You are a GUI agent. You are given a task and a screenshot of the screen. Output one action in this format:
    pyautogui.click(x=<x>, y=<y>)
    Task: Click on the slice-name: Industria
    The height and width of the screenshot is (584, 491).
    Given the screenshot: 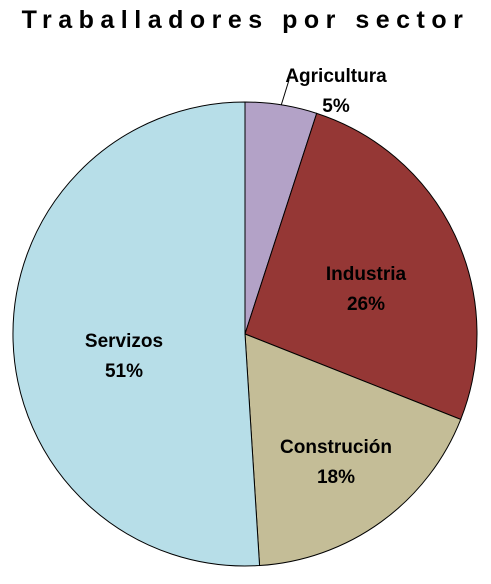 What is the action you would take?
    pyautogui.click(x=366, y=274)
    